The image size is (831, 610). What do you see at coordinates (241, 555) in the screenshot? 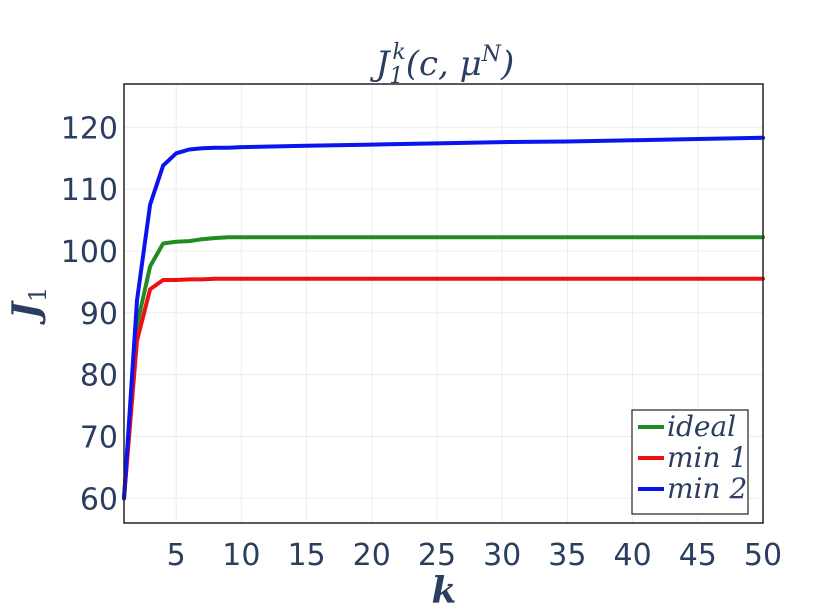
I see `x-tick-label: 10` at bounding box center [241, 555].